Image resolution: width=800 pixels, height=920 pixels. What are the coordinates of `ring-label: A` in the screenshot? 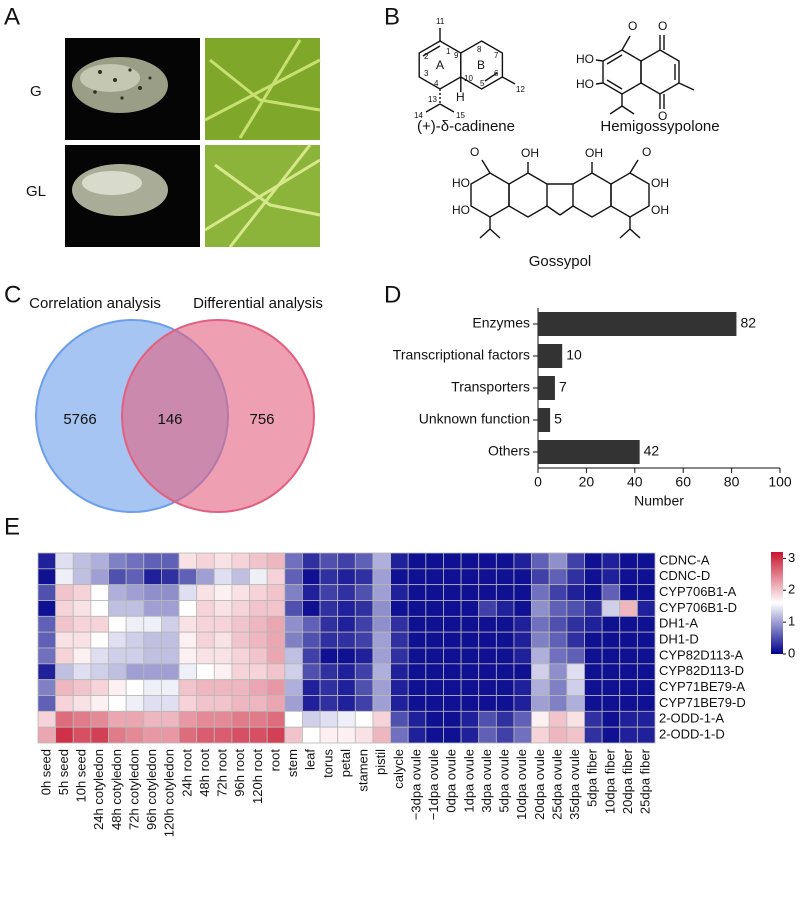 It's located at (440, 65).